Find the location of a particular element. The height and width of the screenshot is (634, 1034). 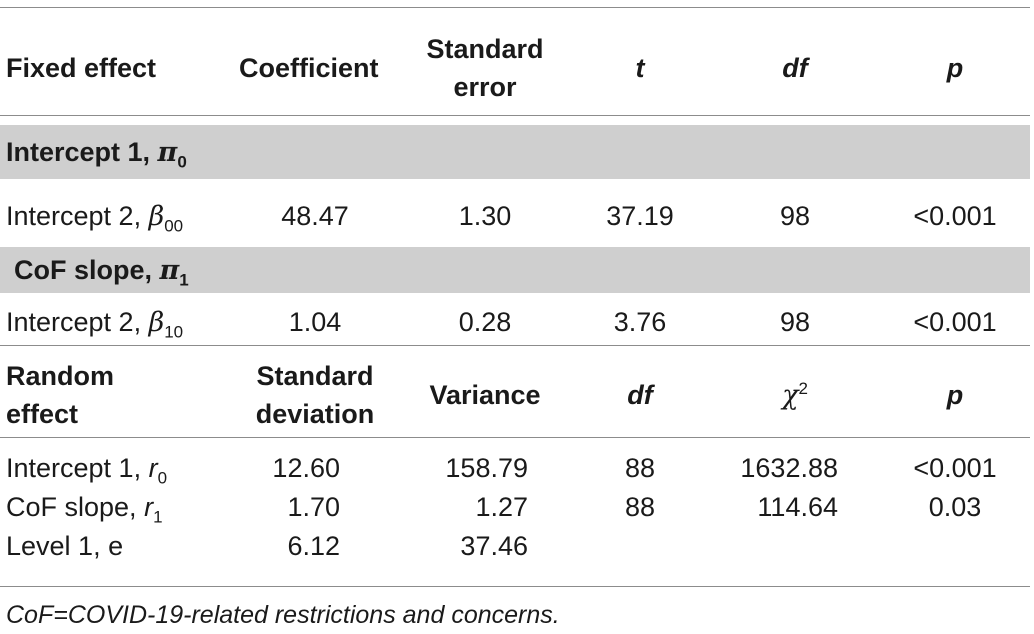

rule-above-random-header is located at coordinates (515, 345).